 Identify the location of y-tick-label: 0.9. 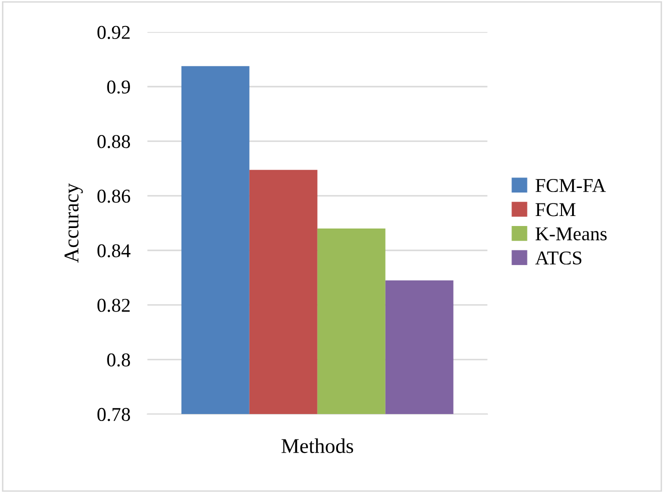
(118, 87).